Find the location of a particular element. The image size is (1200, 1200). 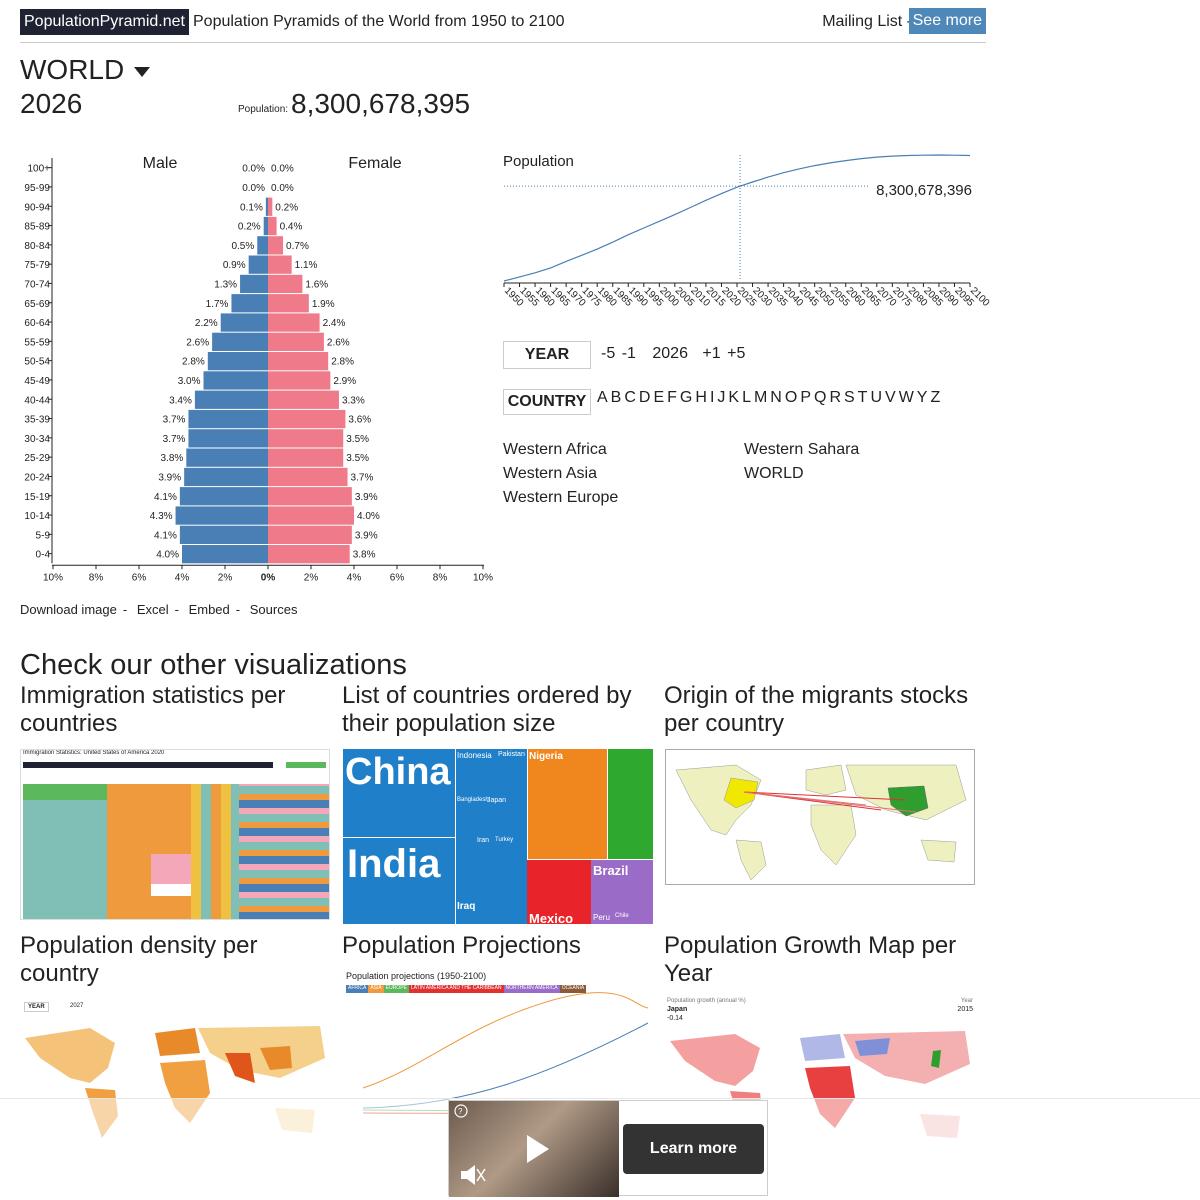

see-more-button: See more is located at coordinates (947, 21).